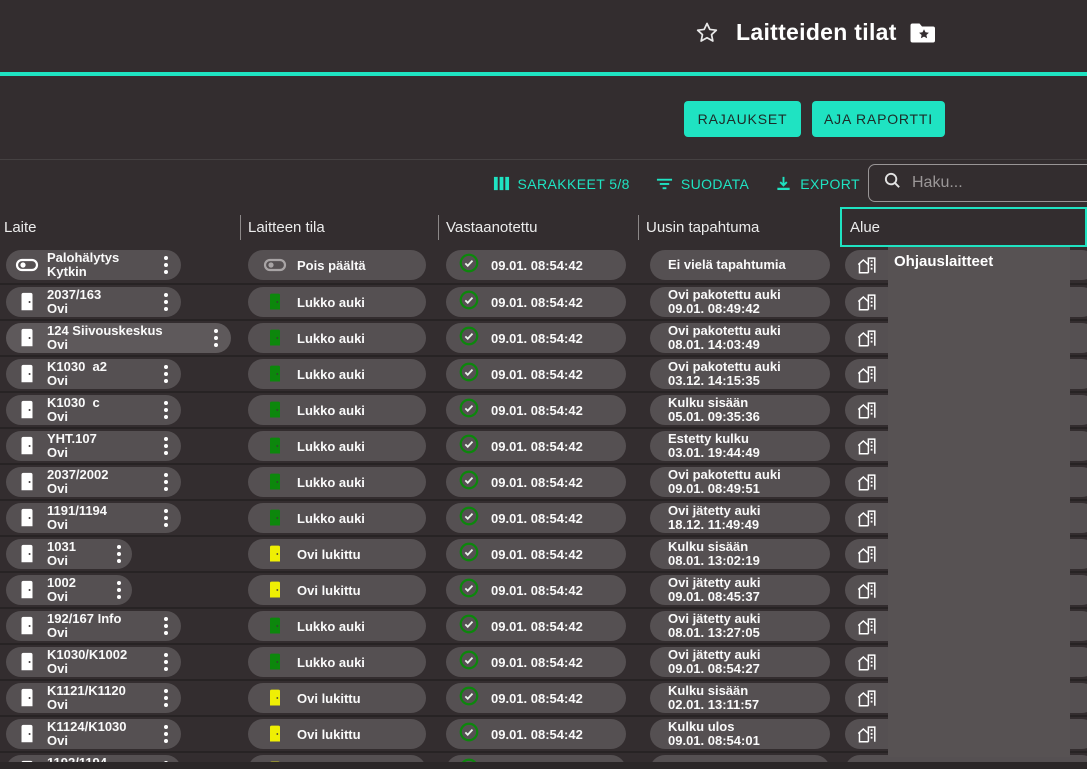 The width and height of the screenshot is (1087, 769). What do you see at coordinates (93, 446) in the screenshot?
I see `device-chip: YHT.107 Ovi` at bounding box center [93, 446].